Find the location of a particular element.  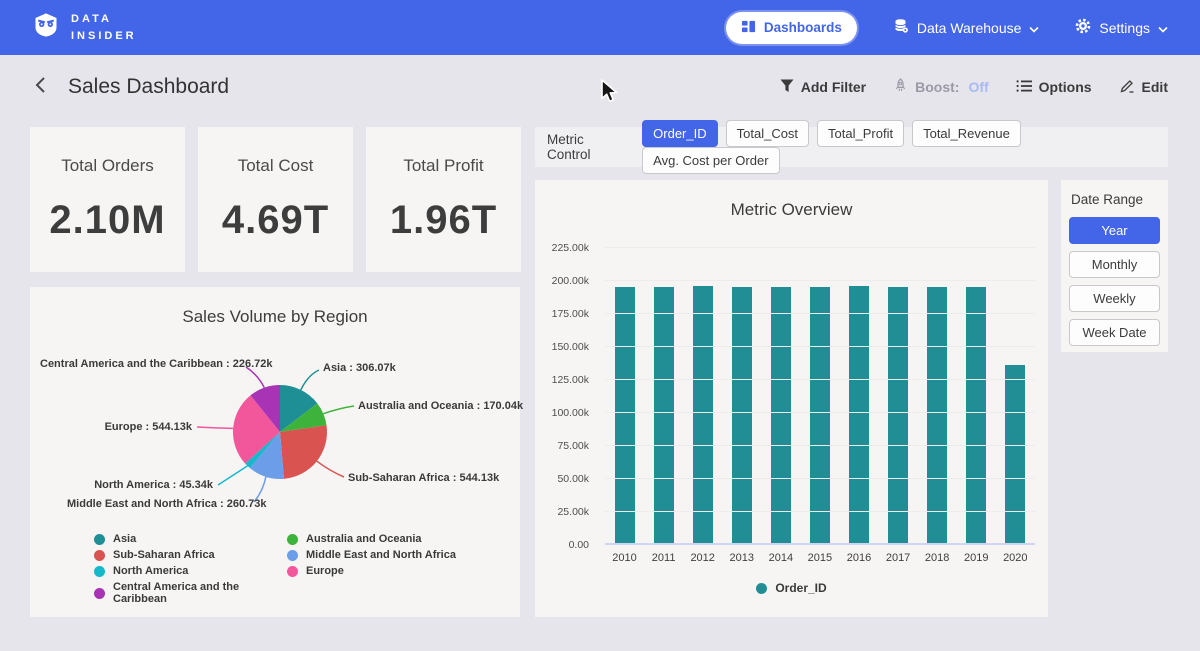

bar-2013 is located at coordinates (741, 415).